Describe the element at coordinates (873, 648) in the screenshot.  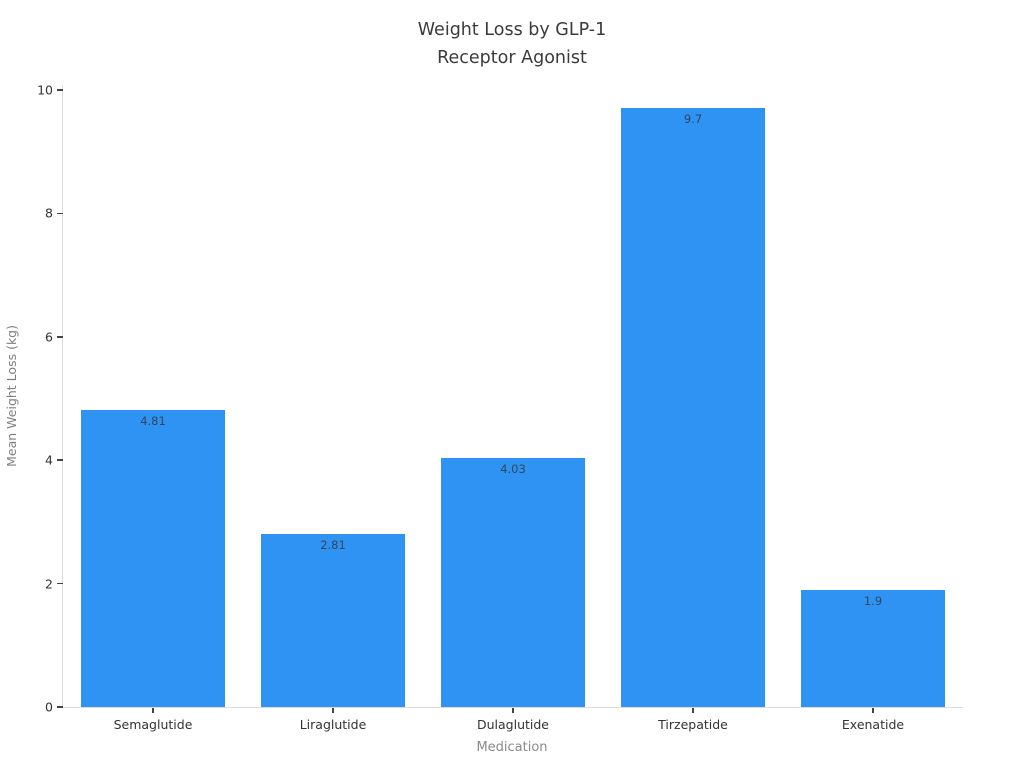
I see `bar-exenatide` at that location.